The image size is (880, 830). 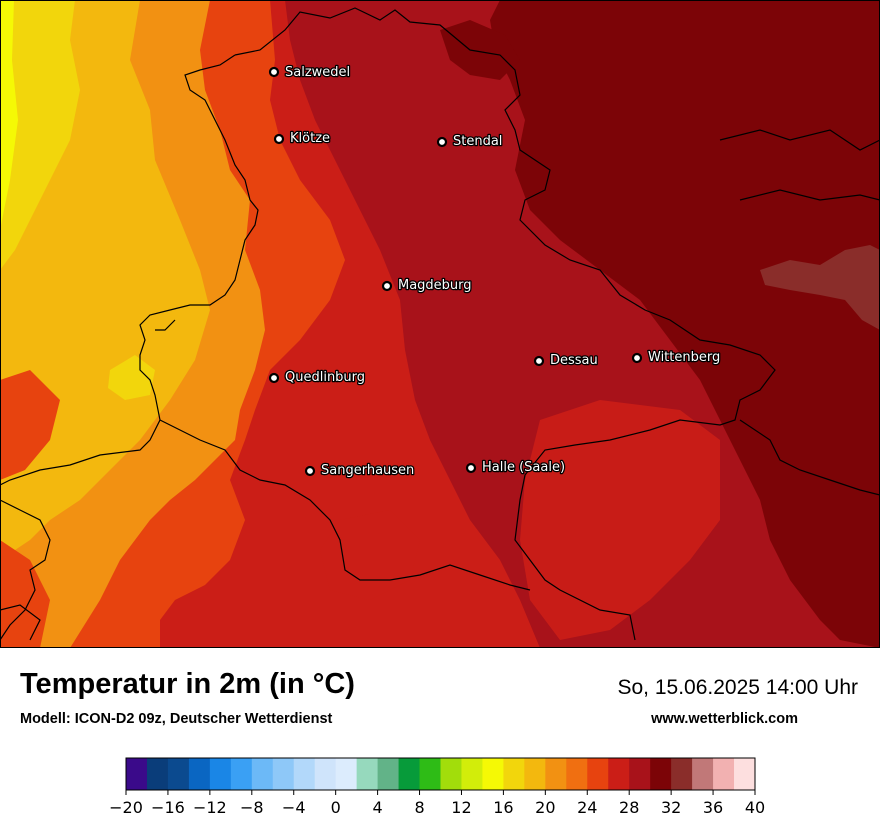 I want to click on legend-tick-label: 32, so click(x=671, y=807).